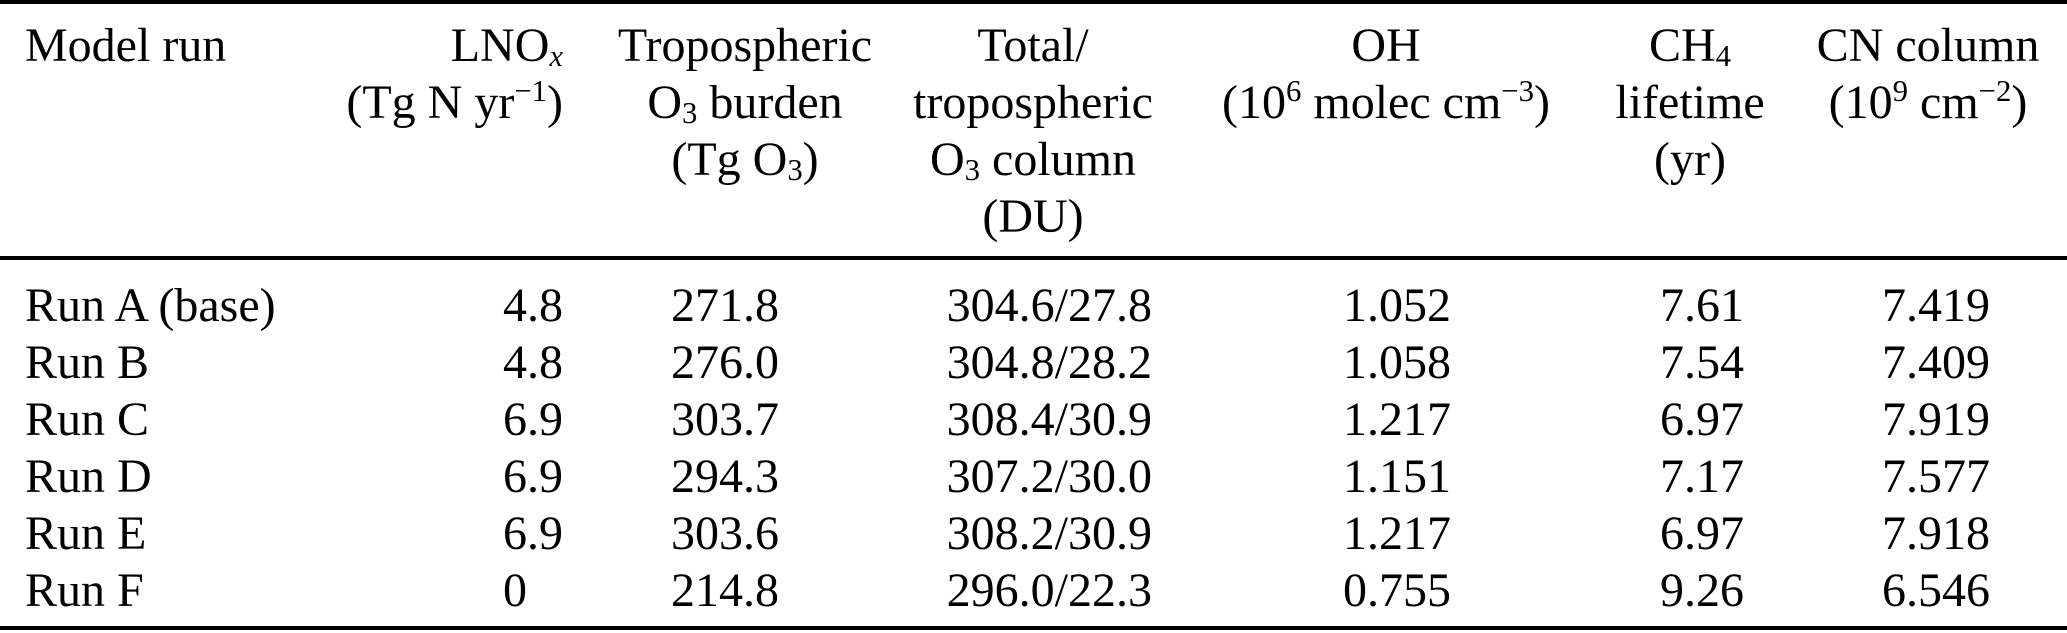  I want to click on column-header-line: lifetime, so click(1690, 102).